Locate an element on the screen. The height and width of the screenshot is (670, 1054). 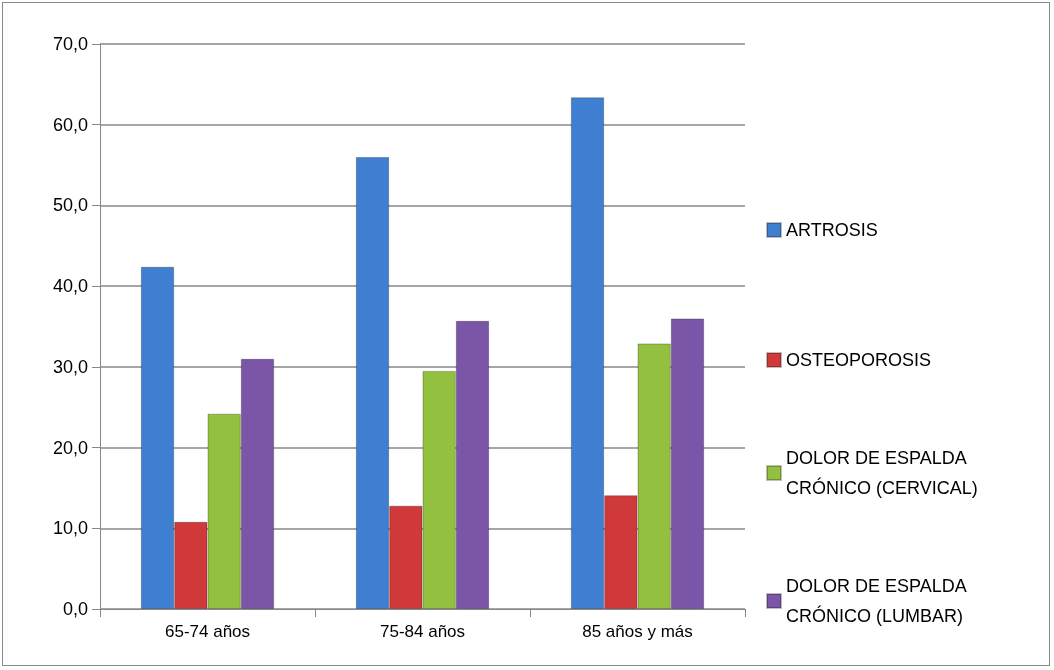
y-tick-label: 0,0 is located at coordinates (75, 609).